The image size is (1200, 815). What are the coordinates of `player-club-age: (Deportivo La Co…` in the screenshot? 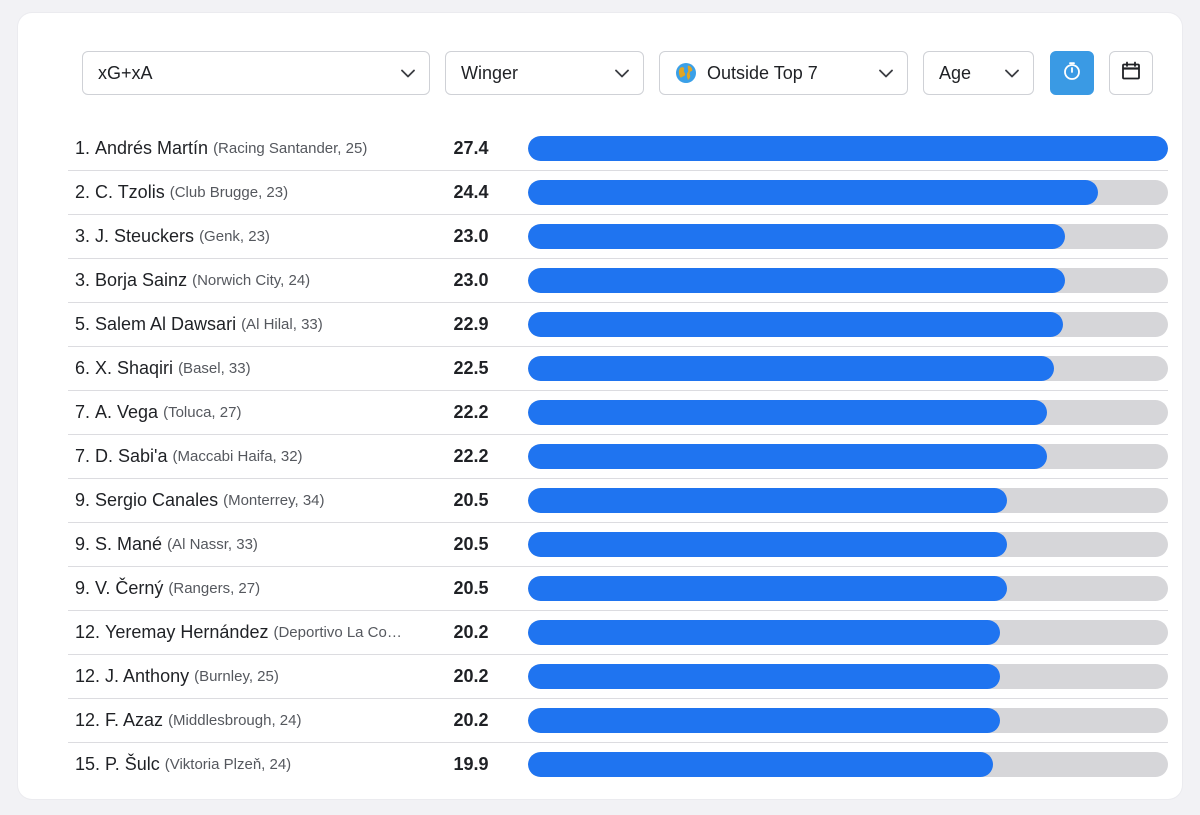 It's located at (337, 632).